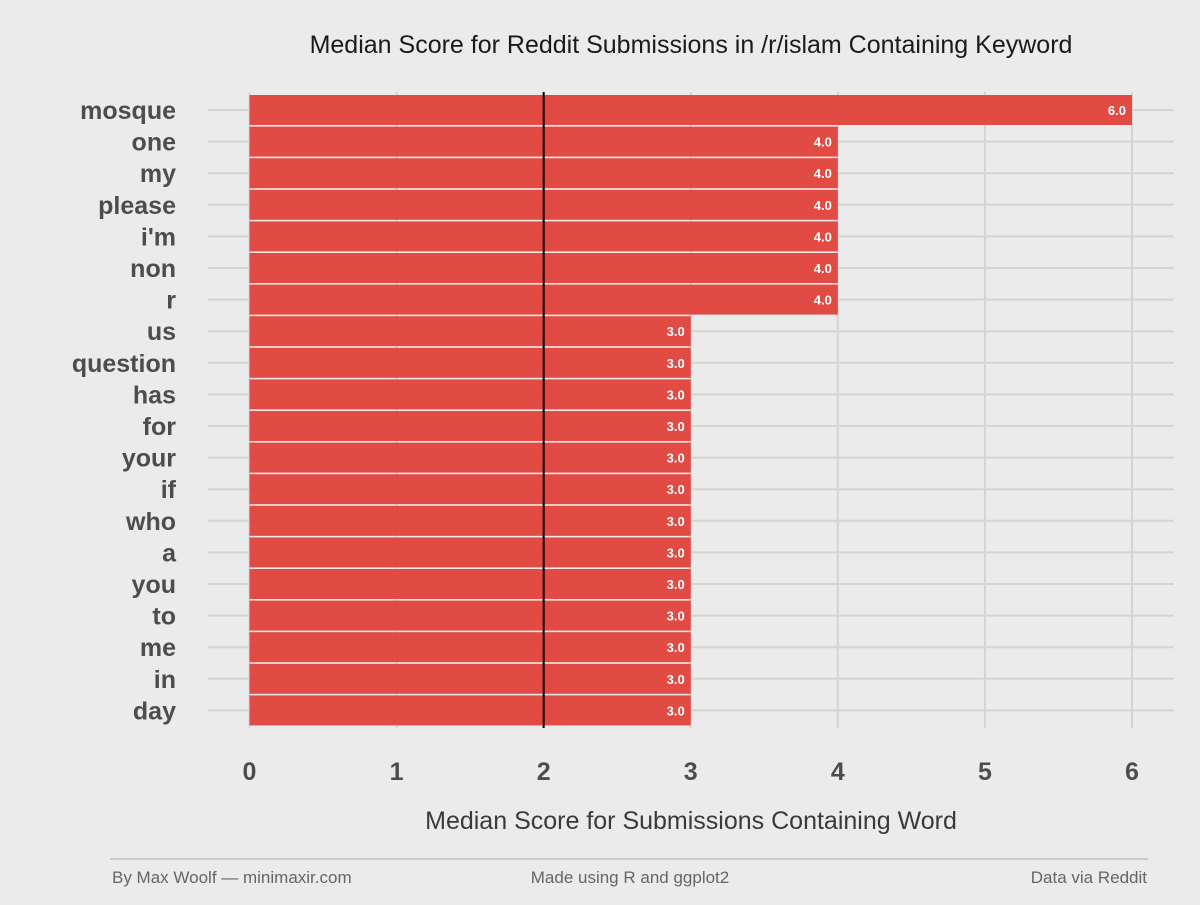  I want to click on x-tick-label: 6, so click(1132, 772).